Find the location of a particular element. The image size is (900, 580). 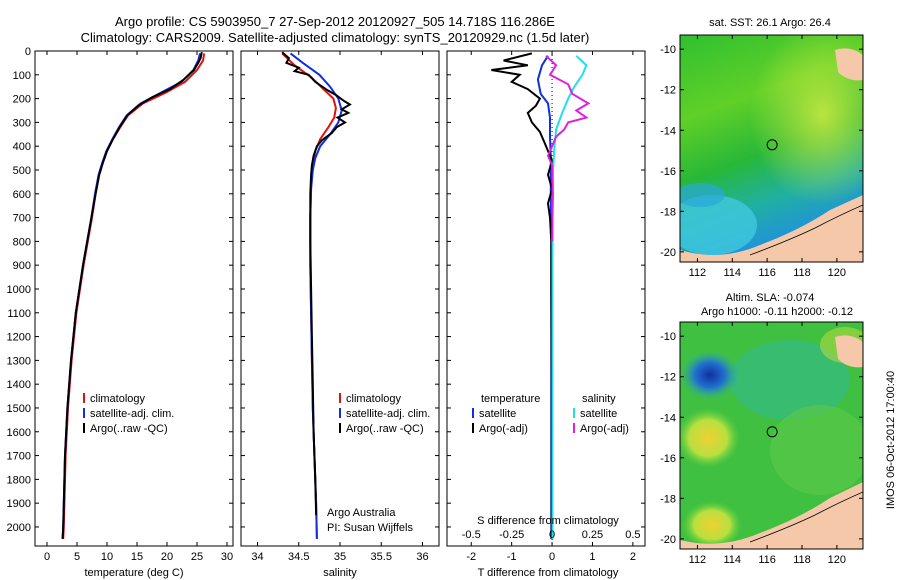

sst-map-axes: 112 114 116 118 120 -10 -12 -14 -16 -18 -20 is located at coordinates (761, 157).